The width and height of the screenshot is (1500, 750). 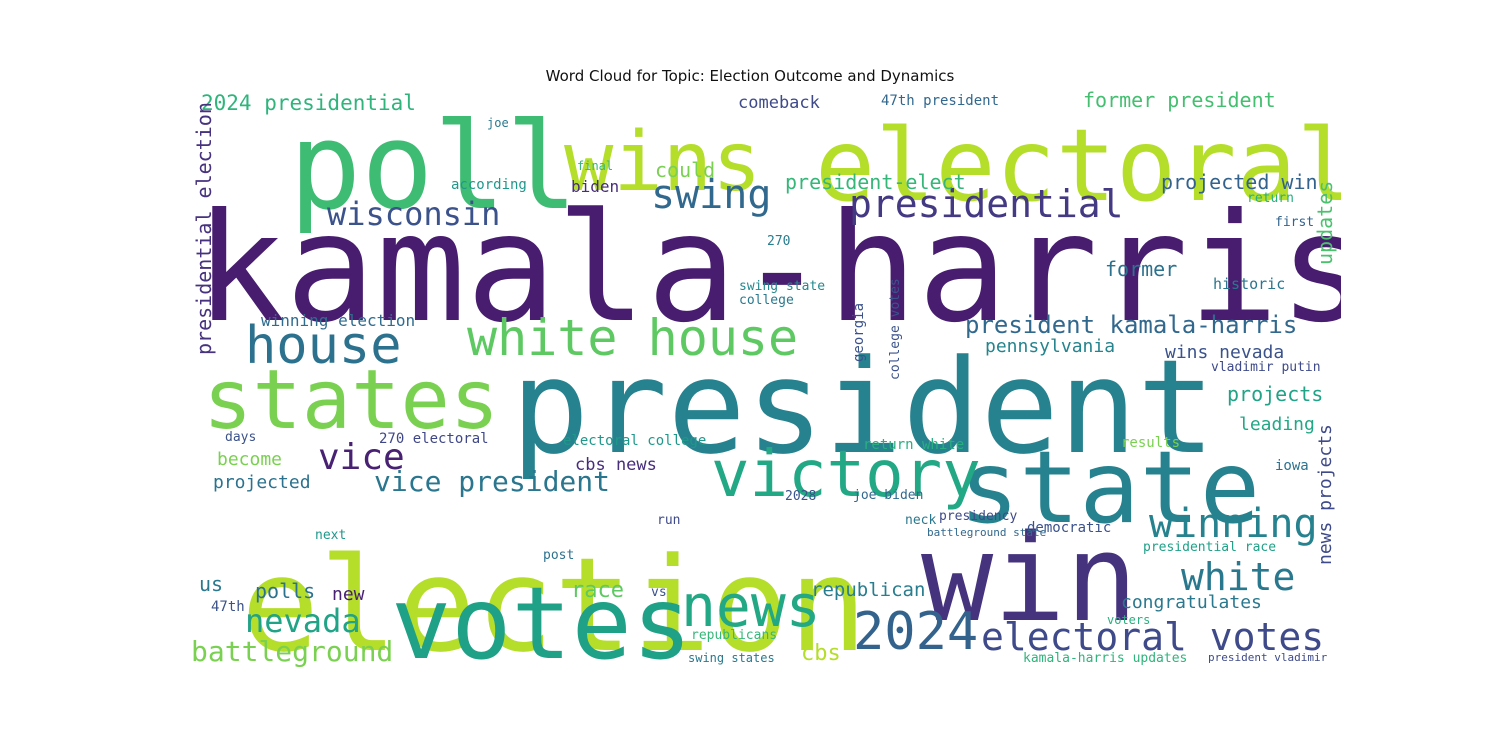 What do you see at coordinates (1325, 494) in the screenshot?
I see `word-news-projects: news projects` at bounding box center [1325, 494].